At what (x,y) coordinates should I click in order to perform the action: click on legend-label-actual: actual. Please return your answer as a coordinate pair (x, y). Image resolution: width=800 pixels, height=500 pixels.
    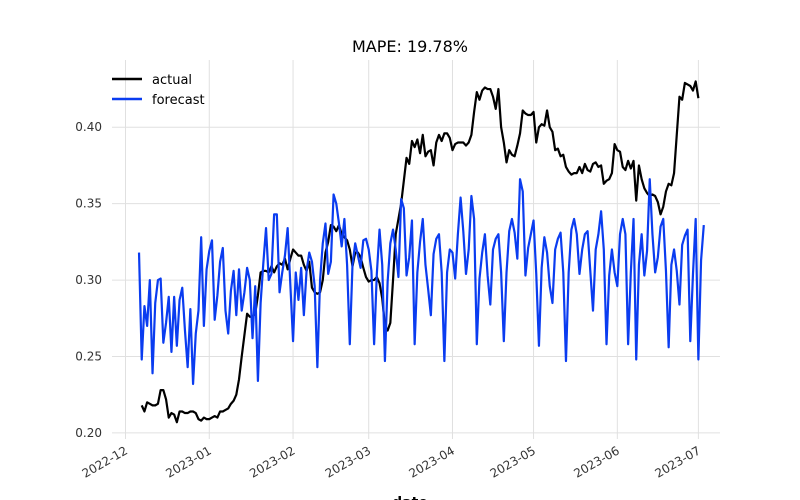
    Looking at the image, I should click on (172, 80).